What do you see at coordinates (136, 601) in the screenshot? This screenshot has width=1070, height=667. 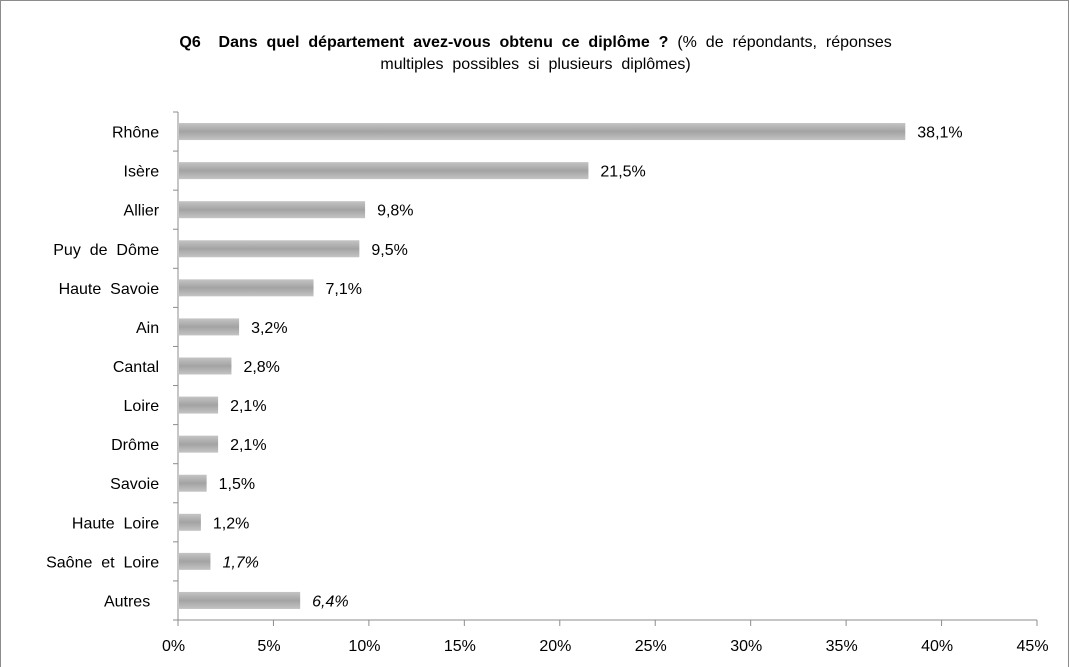 I see `category-label: Autres` at bounding box center [136, 601].